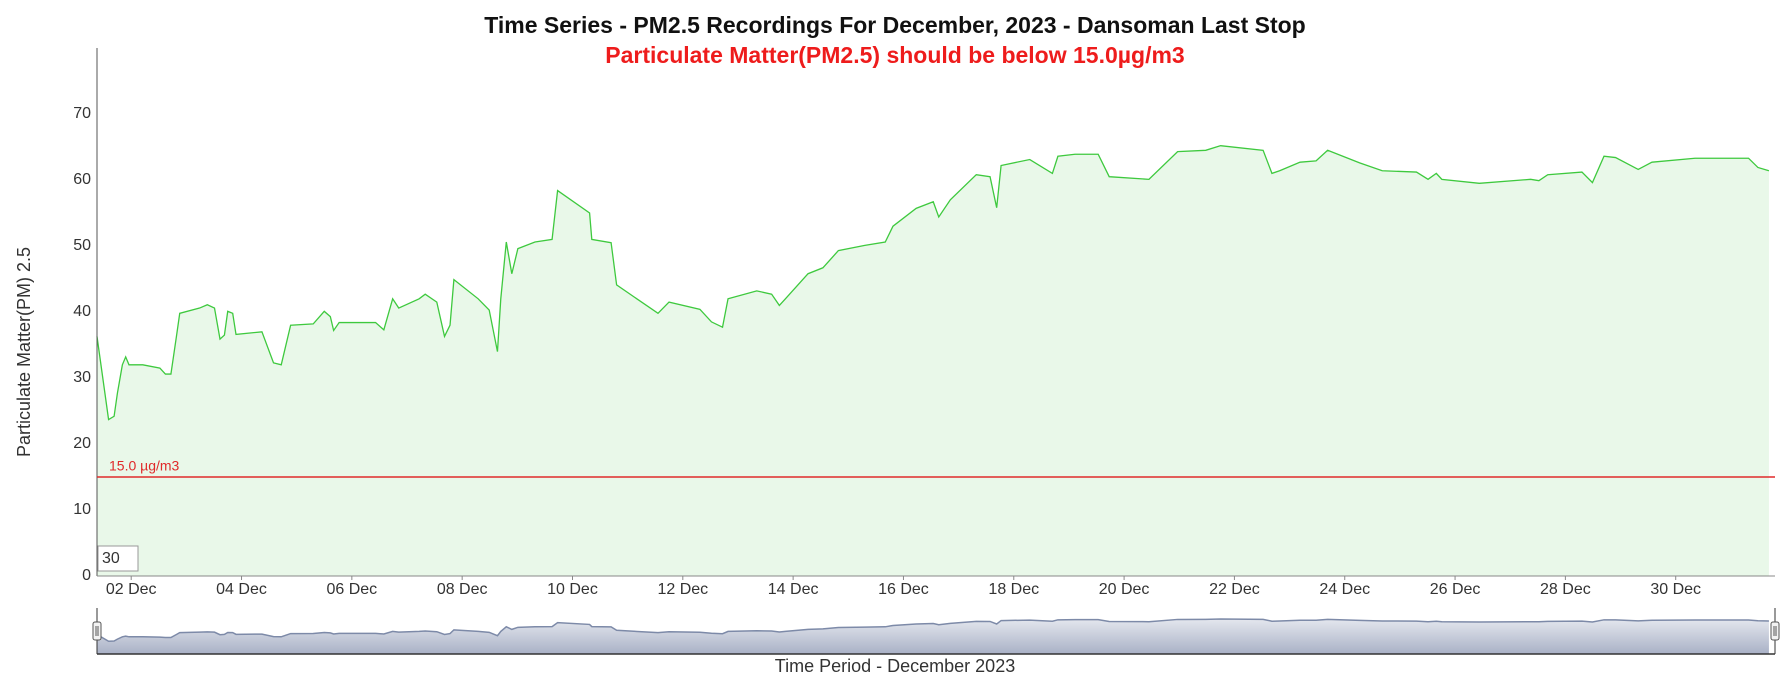  Describe the element at coordinates (111, 558) in the screenshot. I see `range-input-value: 30` at that location.